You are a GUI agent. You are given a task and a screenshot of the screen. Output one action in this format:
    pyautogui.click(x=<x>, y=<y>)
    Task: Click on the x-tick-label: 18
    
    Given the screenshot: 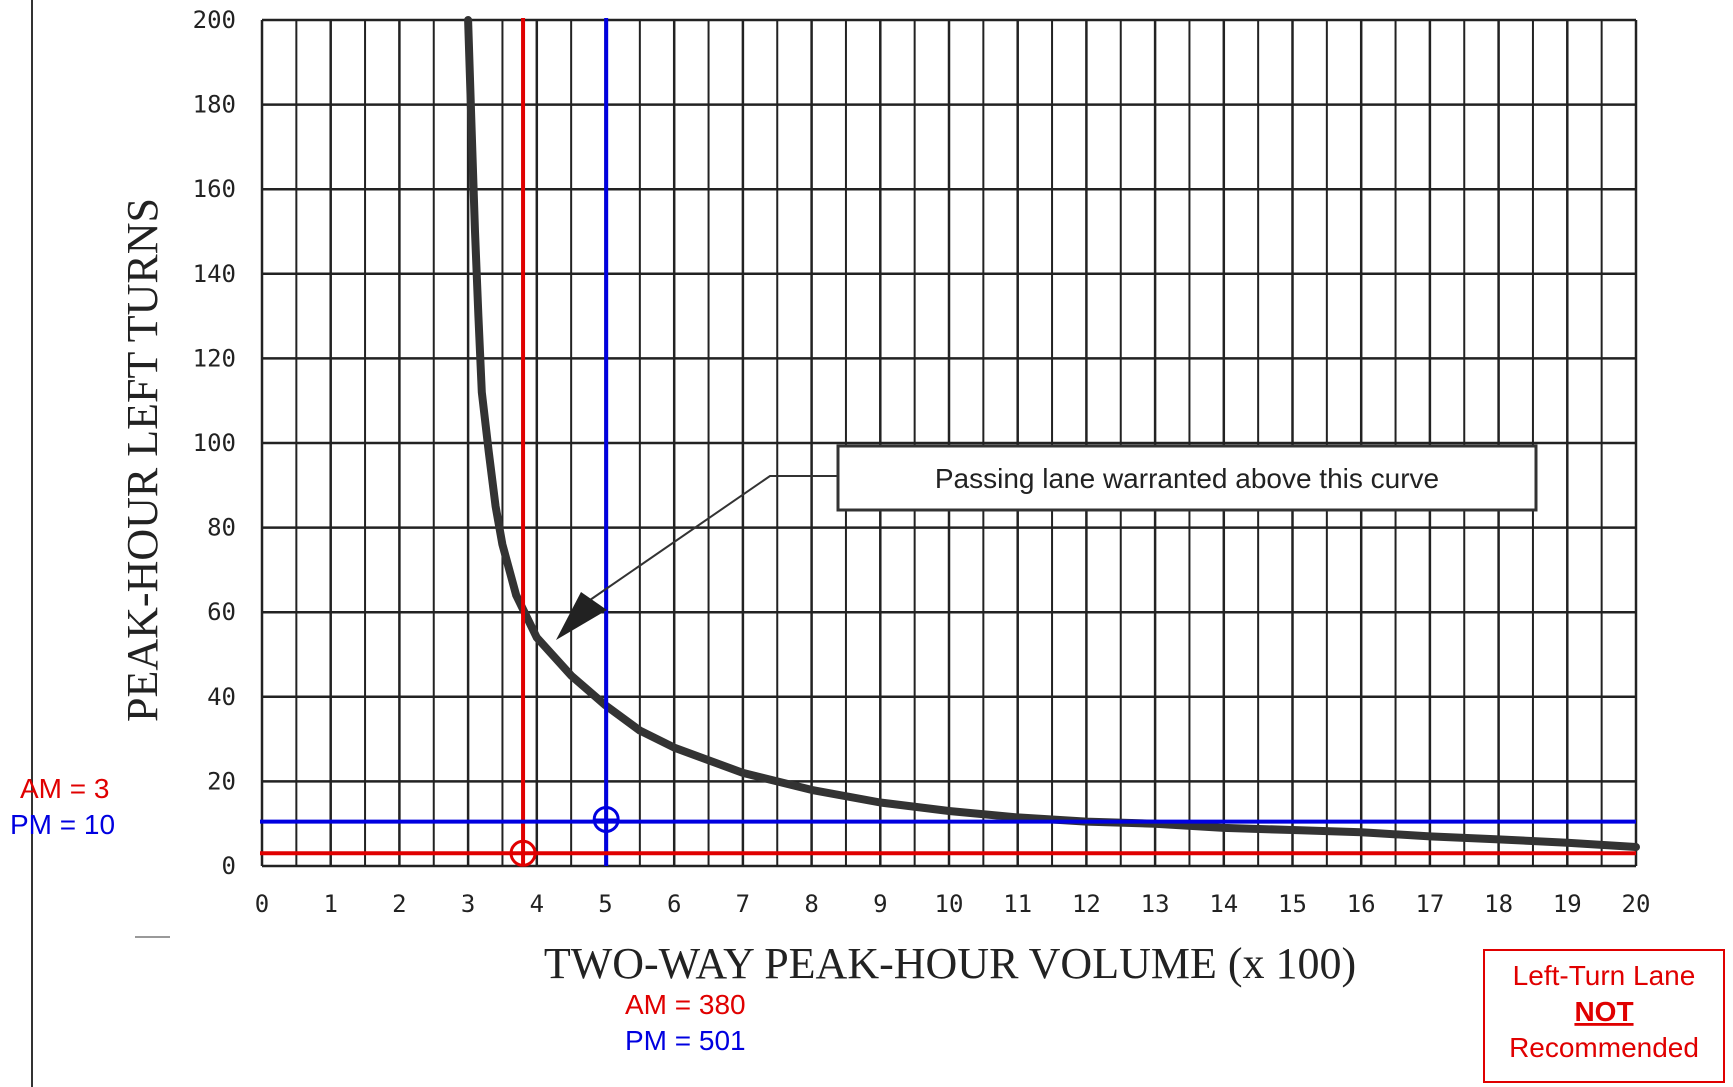 What is the action you would take?
    pyautogui.click(x=1498, y=904)
    